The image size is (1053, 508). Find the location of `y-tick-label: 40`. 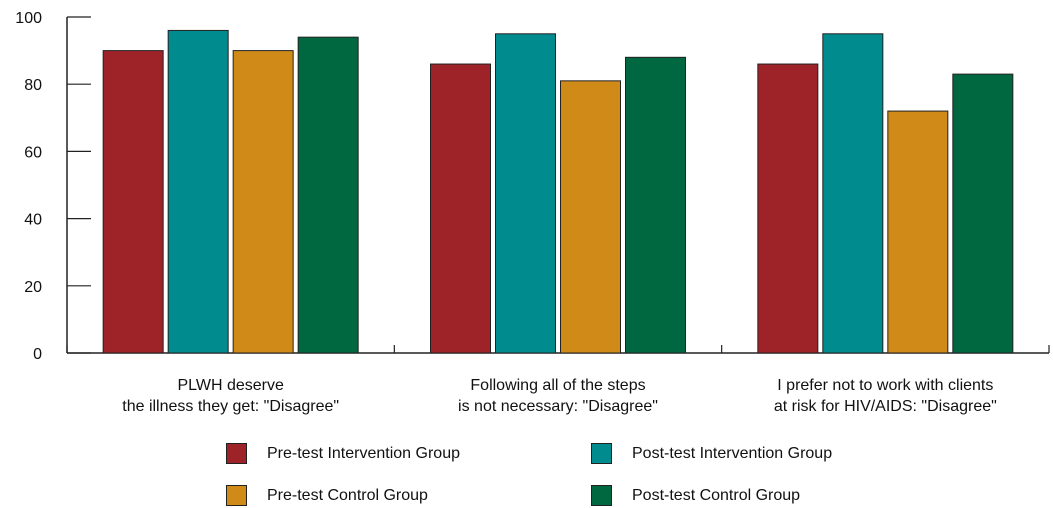

y-tick-label: 40 is located at coordinates (33, 220).